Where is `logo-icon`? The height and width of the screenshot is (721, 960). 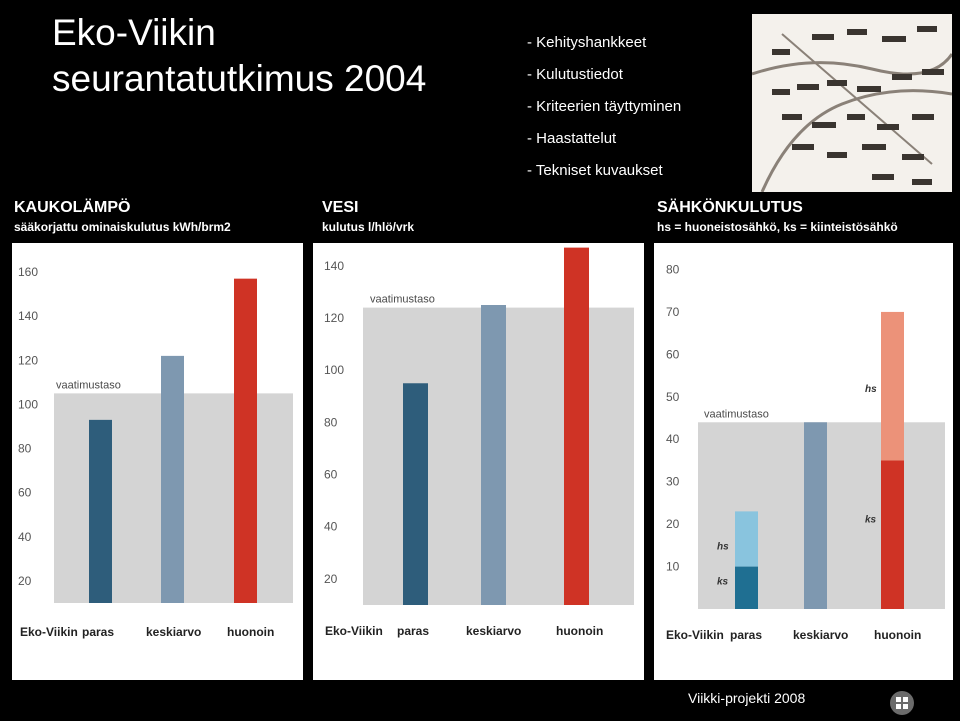
logo-icon is located at coordinates (902, 703).